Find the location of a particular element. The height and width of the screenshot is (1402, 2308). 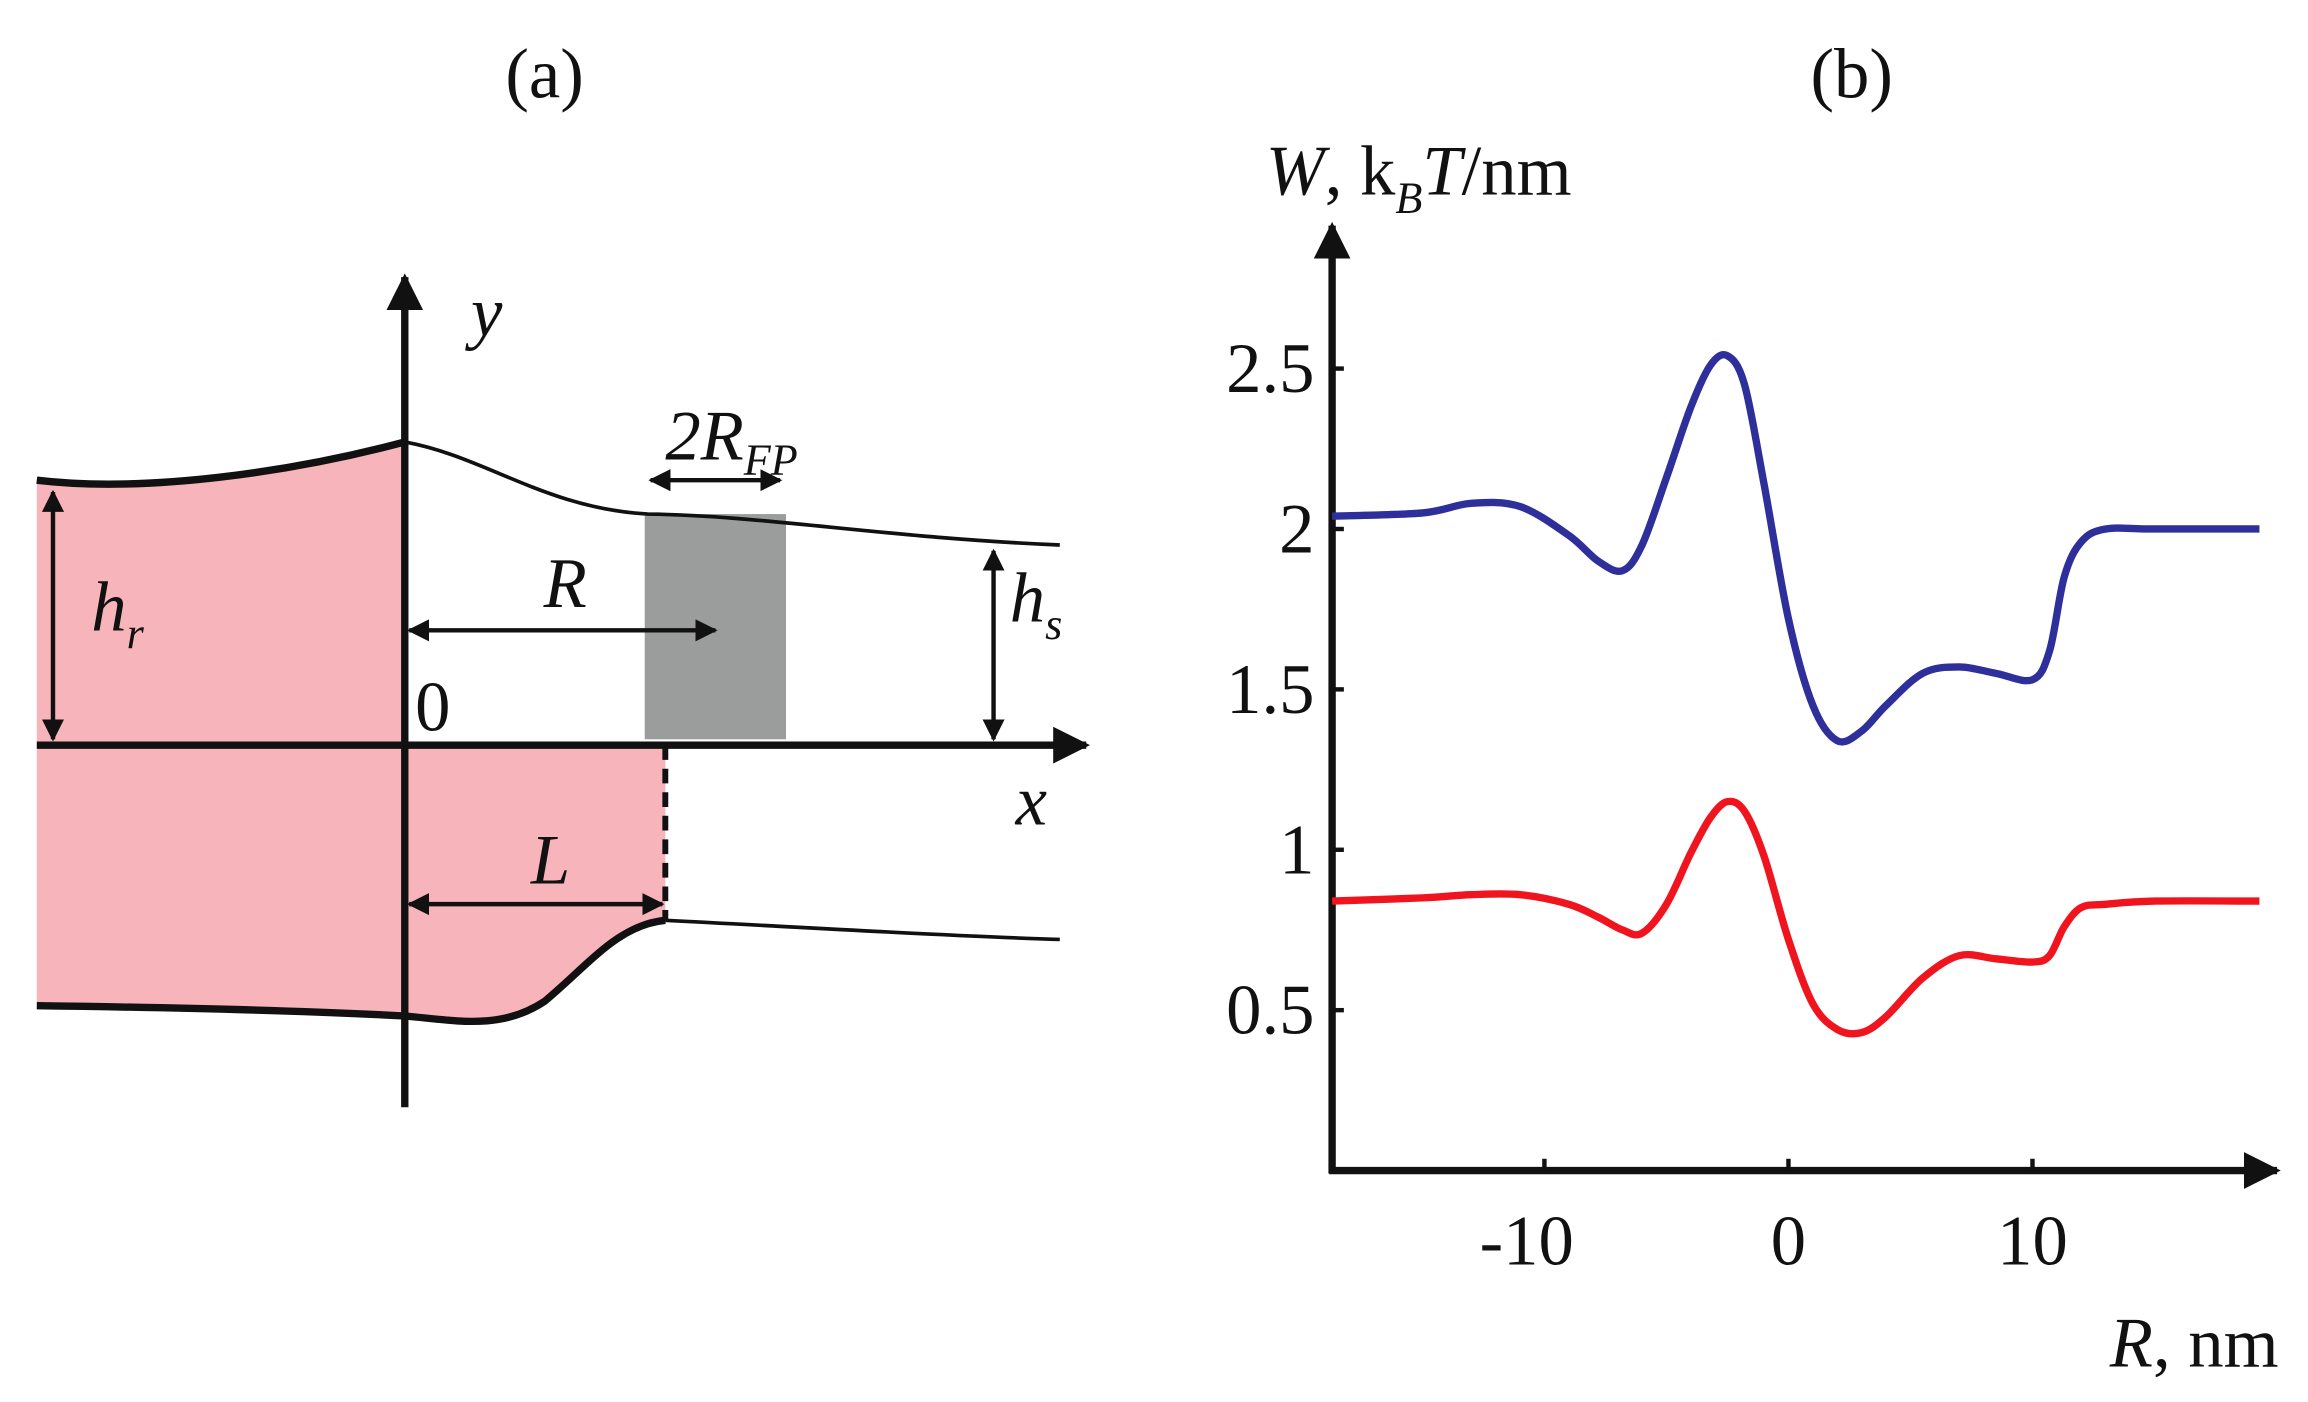

bottom-thick-curve is located at coordinates (351, 971).